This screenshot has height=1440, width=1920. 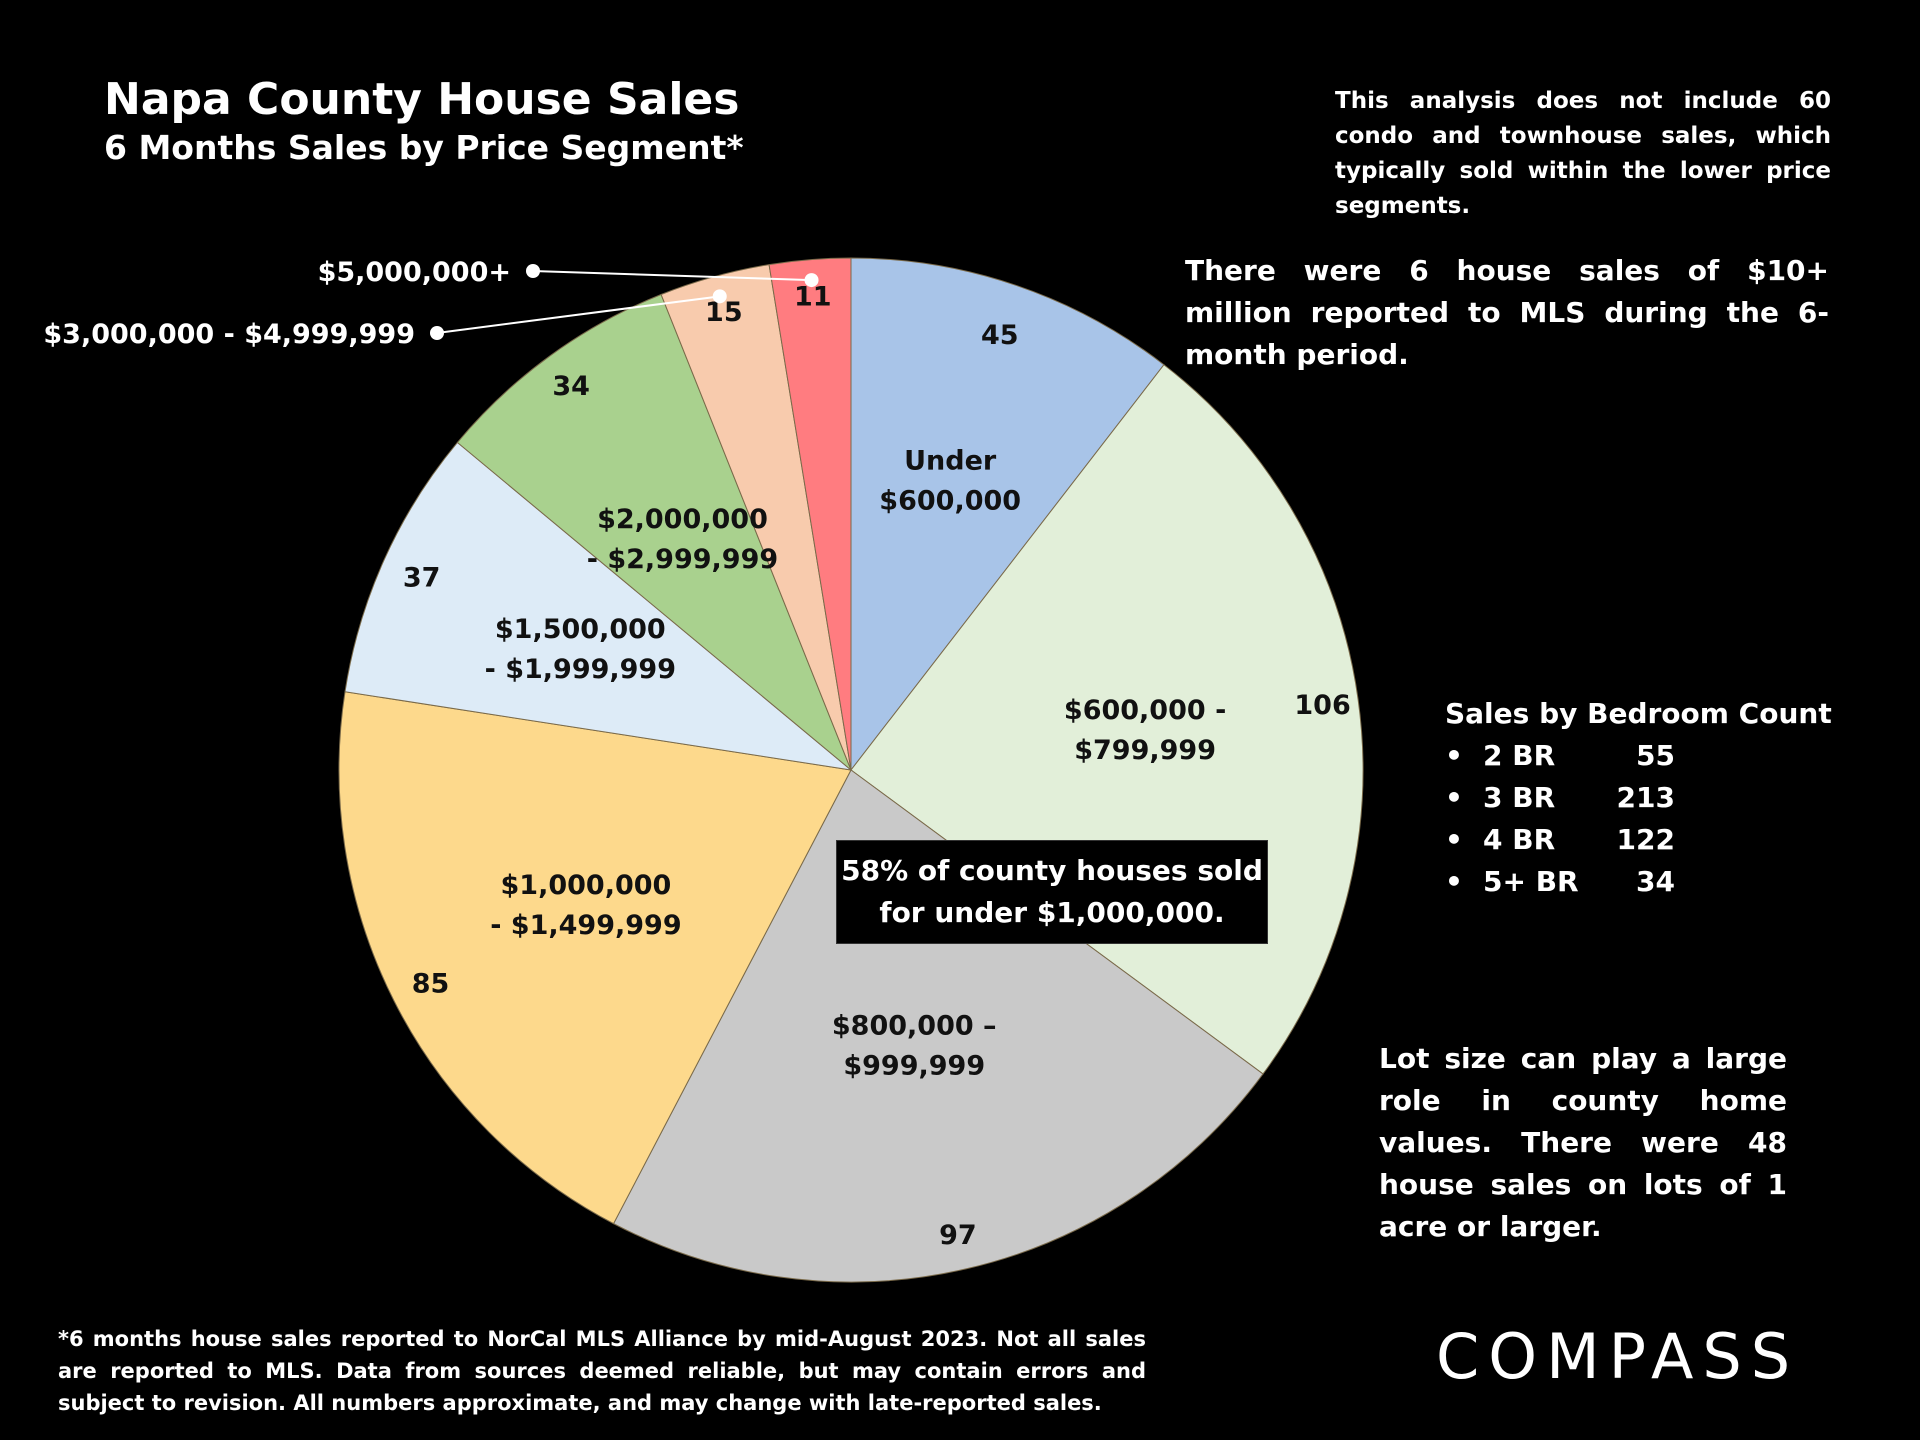 What do you see at coordinates (1519, 839) in the screenshot?
I see `bedroom-label: 4 BR` at bounding box center [1519, 839].